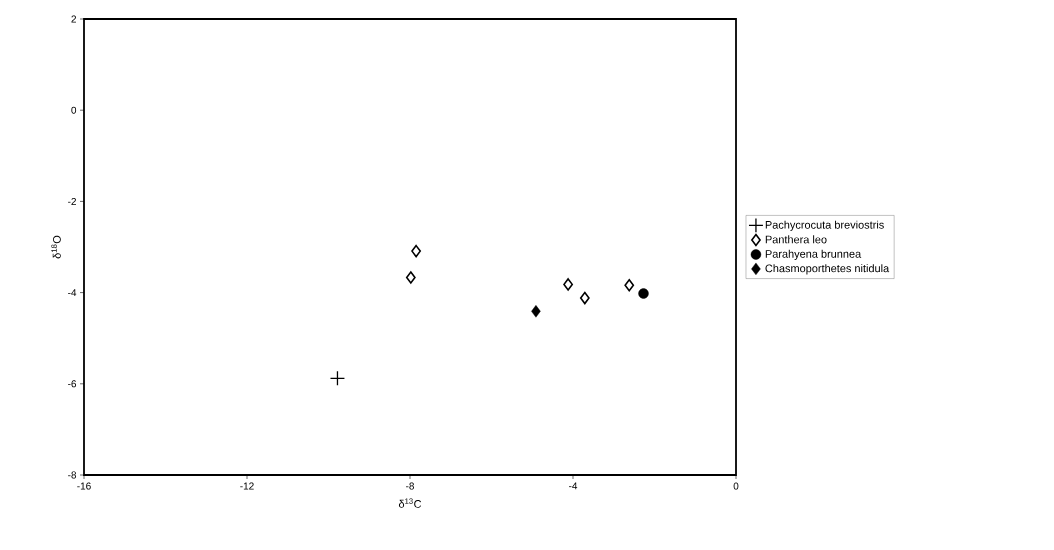 This screenshot has width=1054, height=550. I want to click on legend-label: Panthera leo, so click(796, 239).